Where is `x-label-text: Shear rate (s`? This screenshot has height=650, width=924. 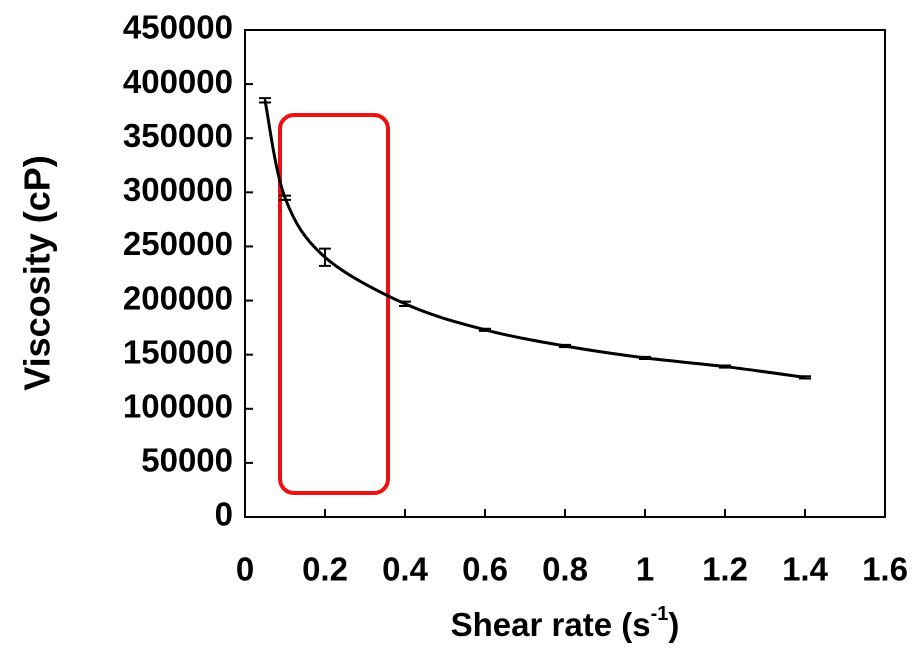
x-label-text: Shear rate (s is located at coordinates (551, 624).